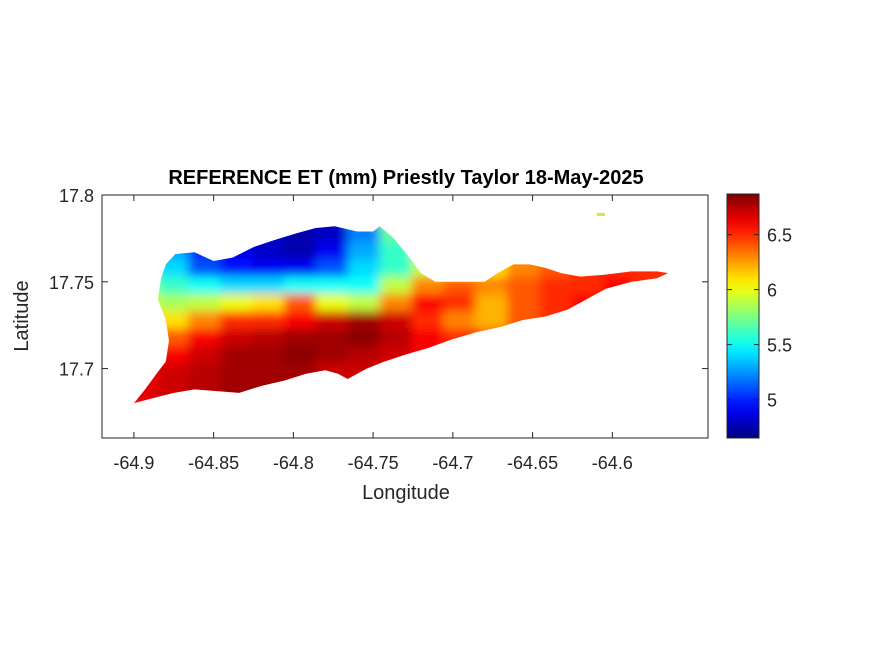 This screenshot has height=656, width=875. I want to click on colorbar-ticks: 5 5.5 6 6.5, so click(759, 318).